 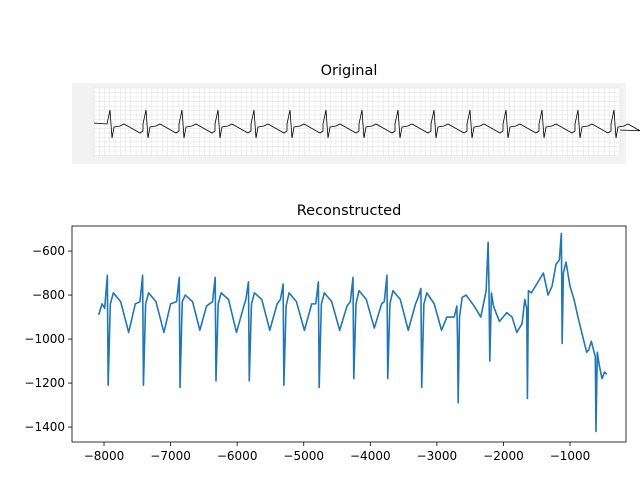 What do you see at coordinates (44, 339) in the screenshot?
I see `y-tick-label: −1000` at bounding box center [44, 339].